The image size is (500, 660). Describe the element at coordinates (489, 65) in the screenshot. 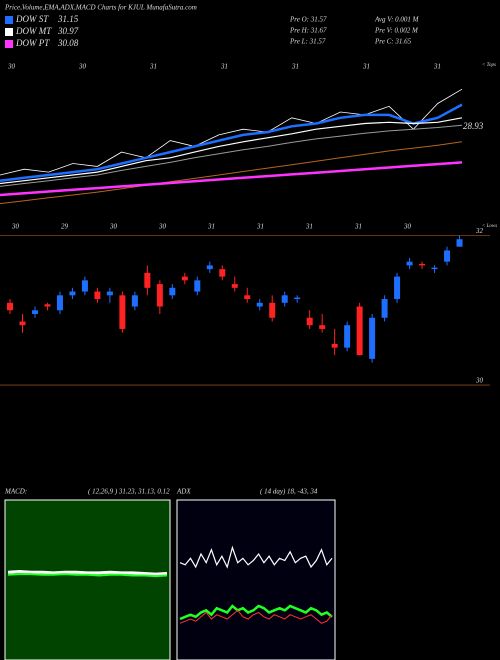

I see `edge-label: < Tops` at that location.